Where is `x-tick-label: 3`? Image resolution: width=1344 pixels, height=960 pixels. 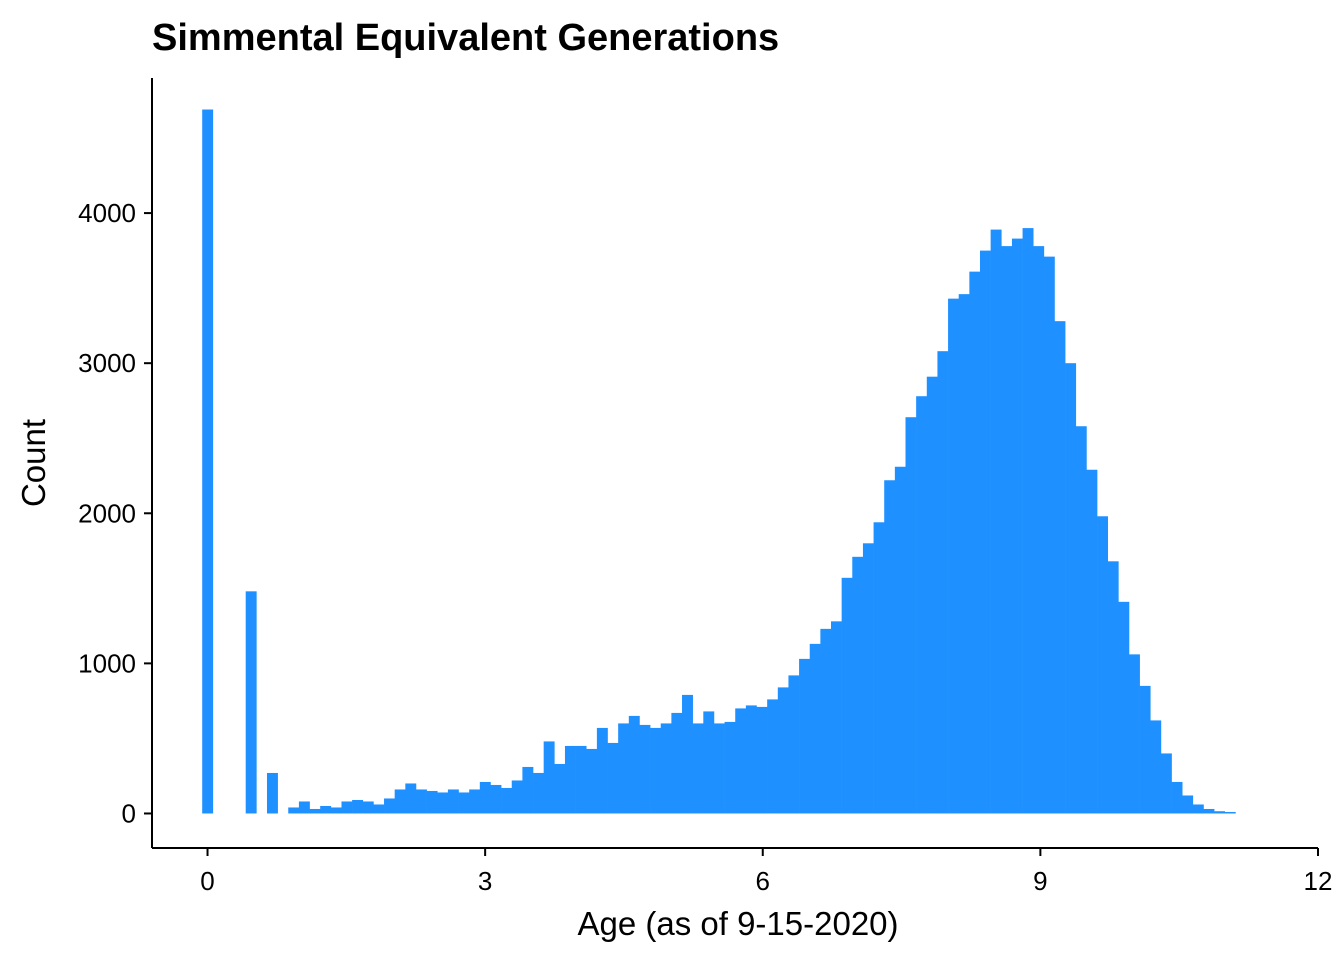 x-tick-label: 3 is located at coordinates (485, 881).